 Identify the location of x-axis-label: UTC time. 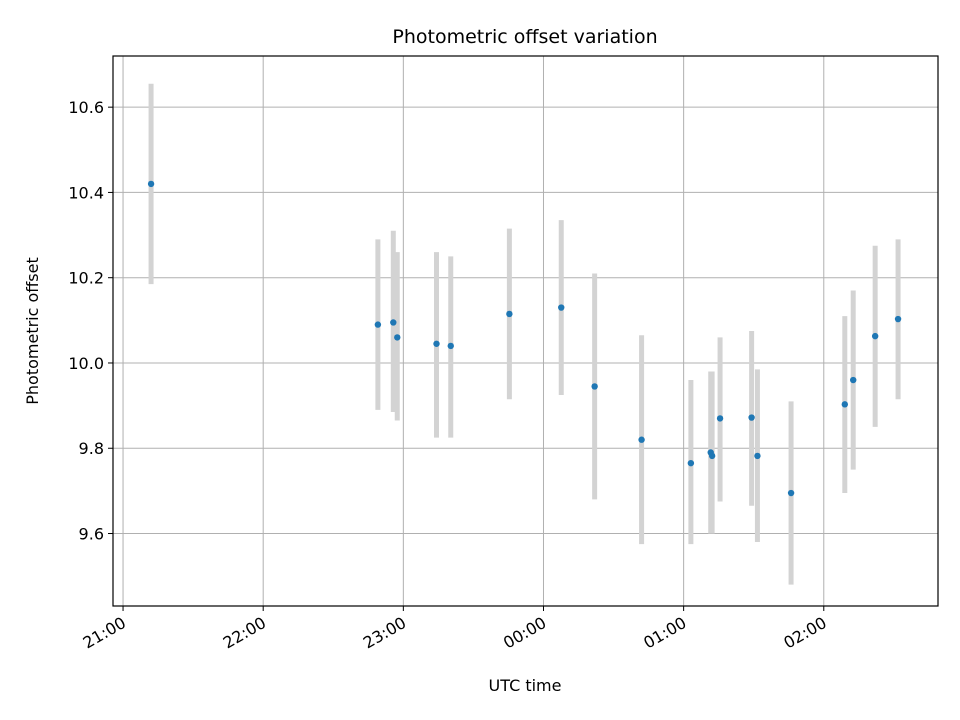
(525, 685).